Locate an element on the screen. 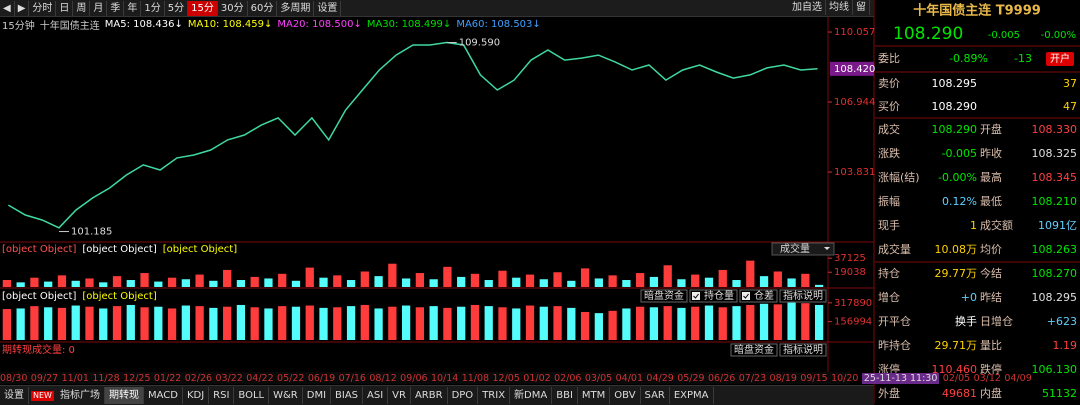 The image size is (1080, 405). quote-label: 内盘 is located at coordinates (991, 393).